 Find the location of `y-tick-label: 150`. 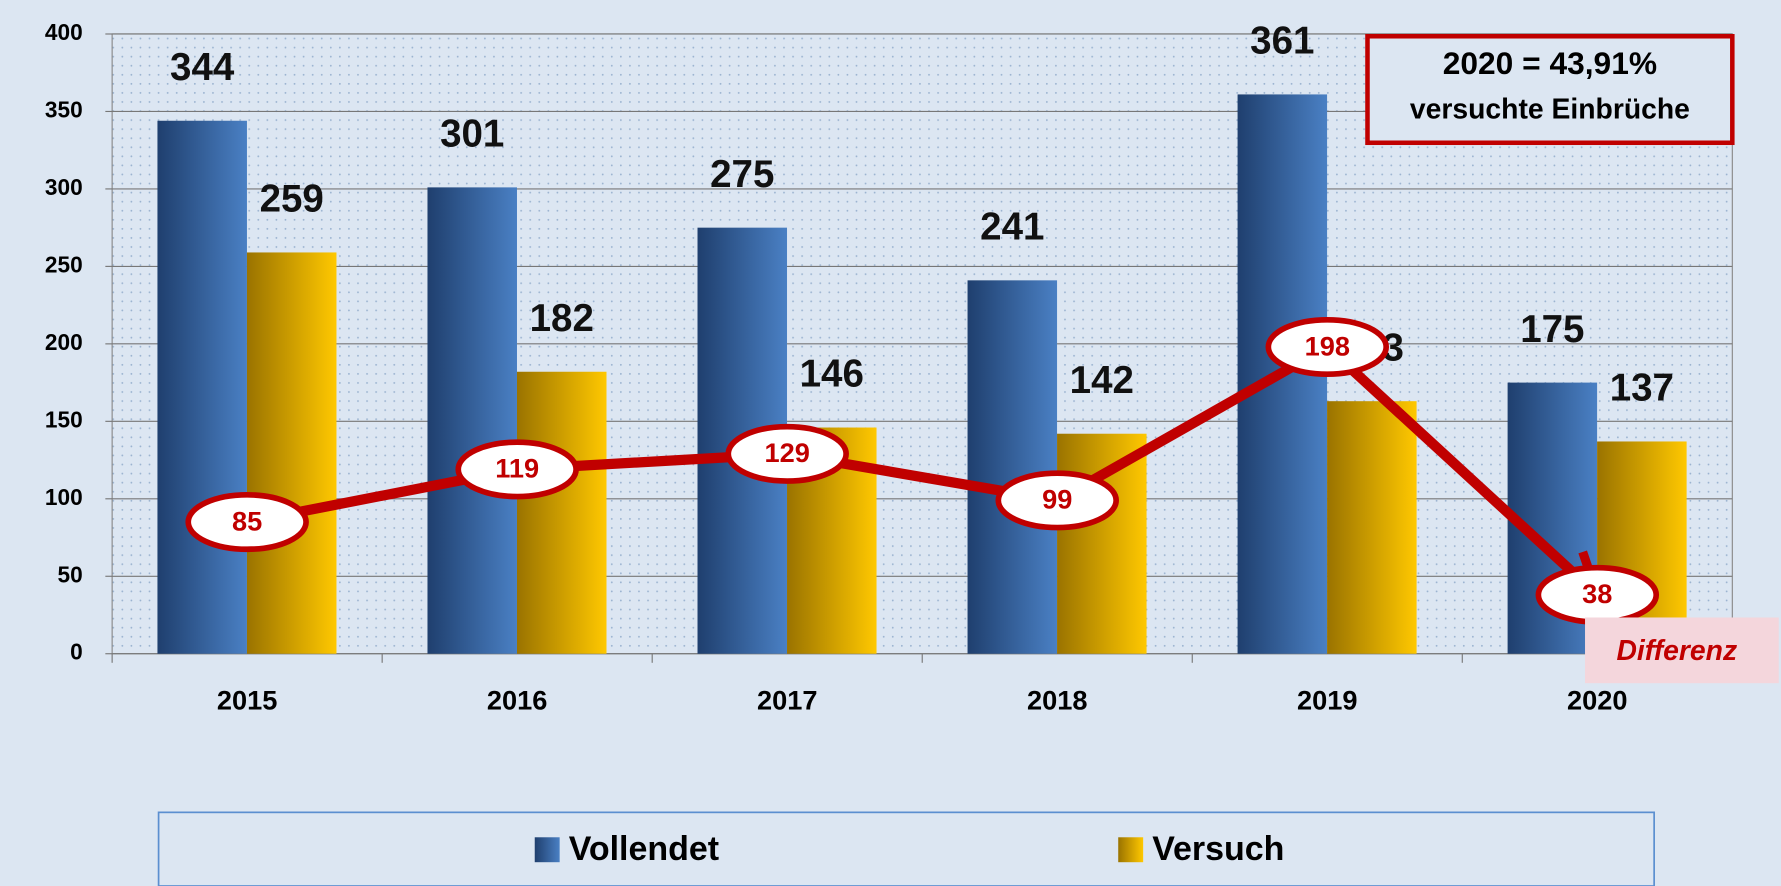

y-tick-label: 150 is located at coordinates (64, 419).